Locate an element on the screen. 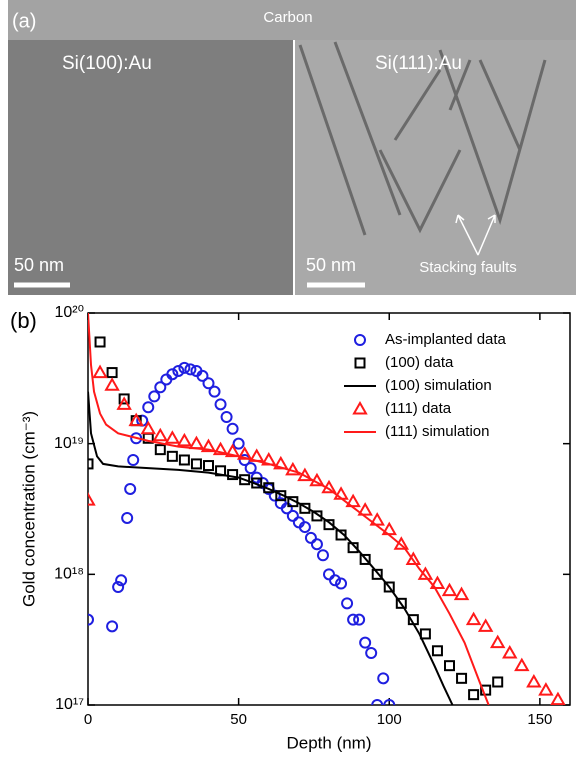 The height and width of the screenshot is (762, 576). annotation: Stacking faults is located at coordinates (468, 267).